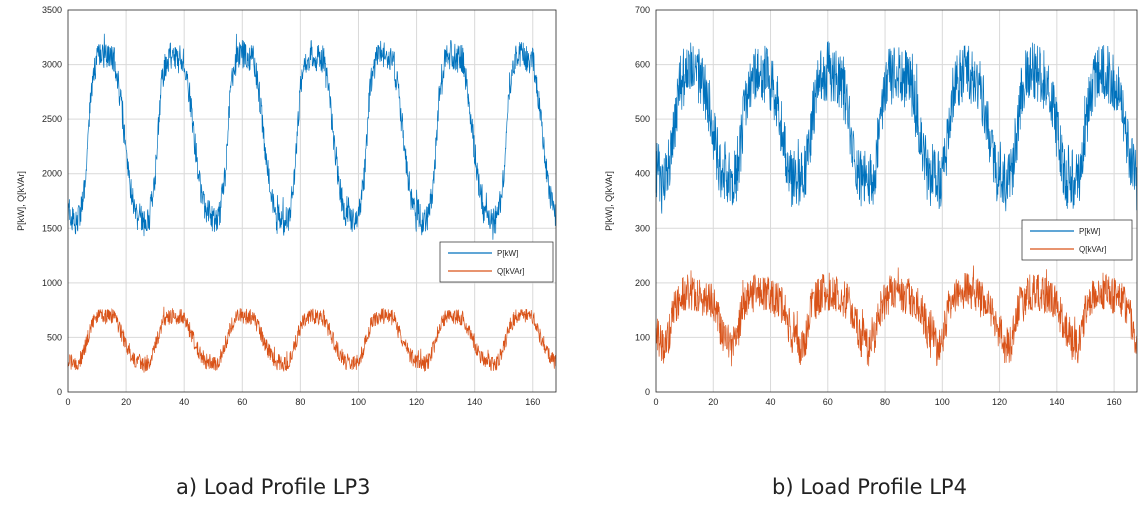  Describe the element at coordinates (642, 174) in the screenshot. I see `y-tick-label: 400` at that location.